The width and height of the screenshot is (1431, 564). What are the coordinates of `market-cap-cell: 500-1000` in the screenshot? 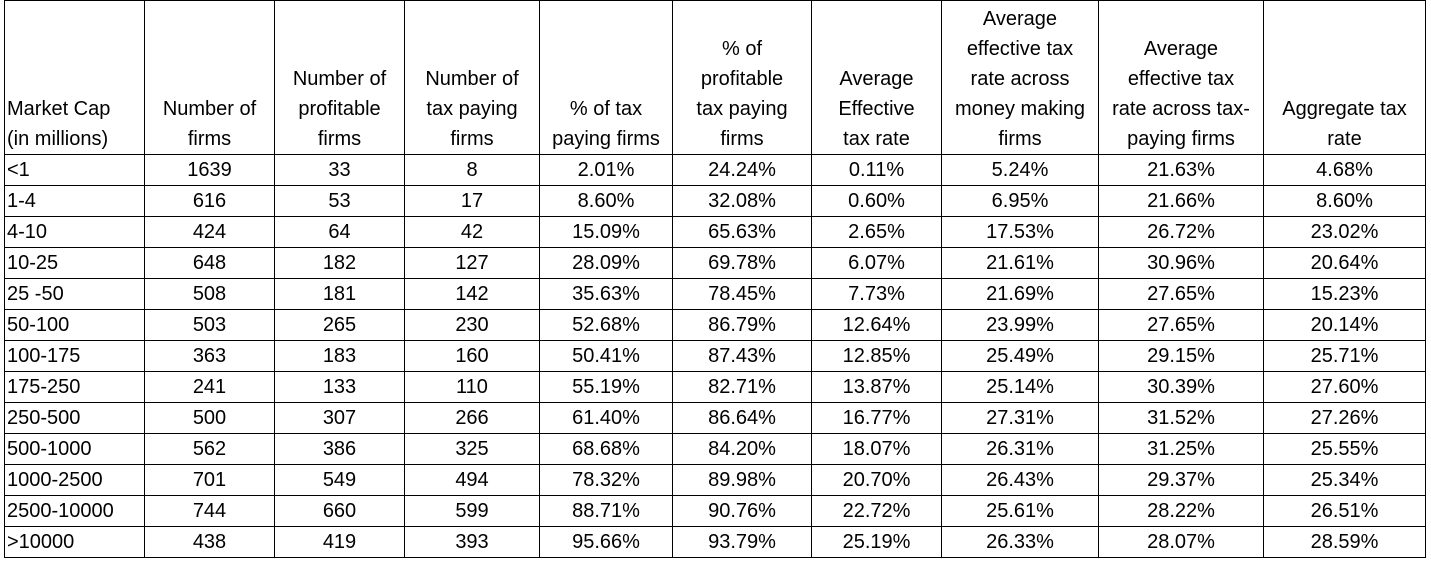 It's located at (74, 449).